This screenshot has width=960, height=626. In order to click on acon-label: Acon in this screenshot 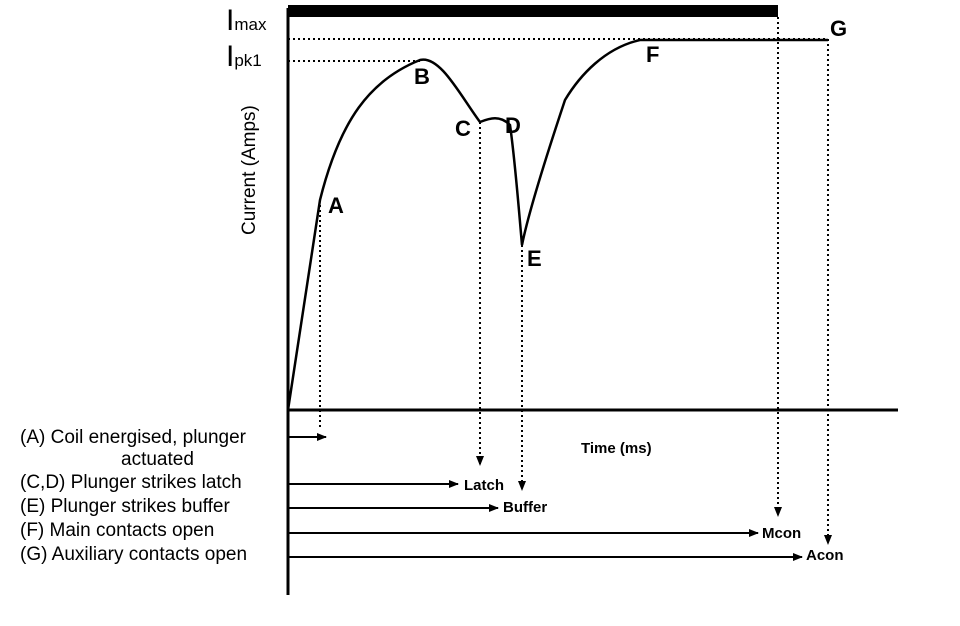, I will do `click(825, 555)`.